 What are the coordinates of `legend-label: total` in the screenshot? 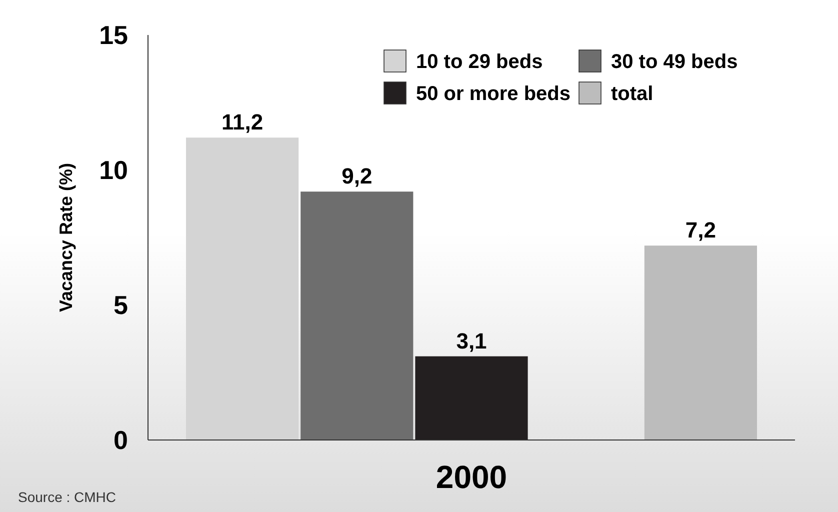 It's located at (632, 94).